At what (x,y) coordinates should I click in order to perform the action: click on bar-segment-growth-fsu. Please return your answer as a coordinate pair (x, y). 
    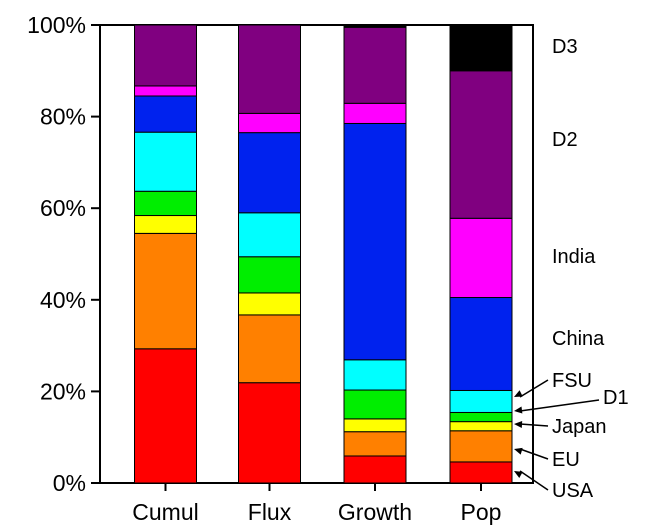
    Looking at the image, I should click on (375, 375).